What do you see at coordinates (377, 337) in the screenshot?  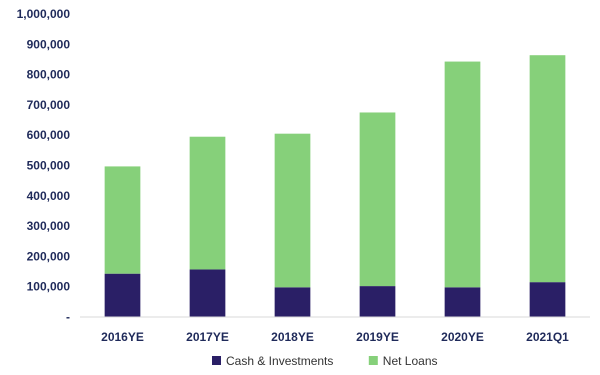 I see `x-tick-label: 2019YE` at bounding box center [377, 337].